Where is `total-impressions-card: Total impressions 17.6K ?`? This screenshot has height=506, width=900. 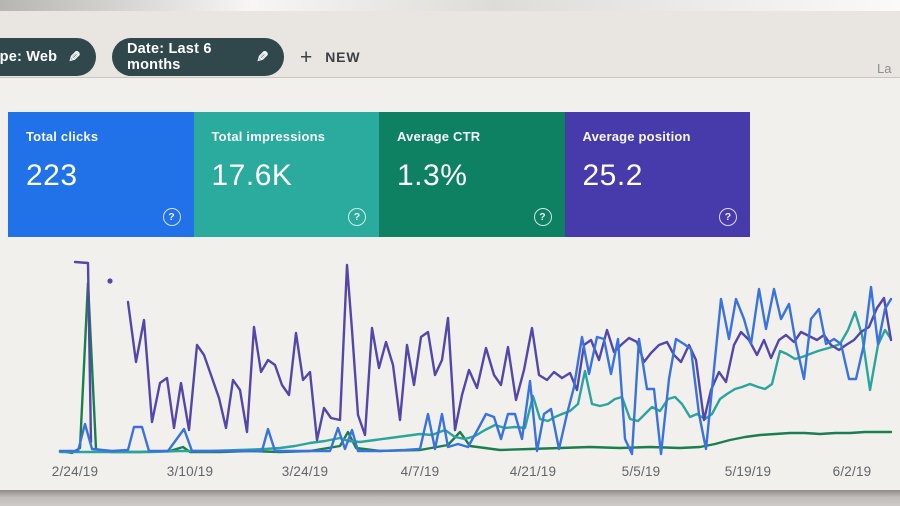
total-impressions-card: Total impressions 17.6K ? is located at coordinates (286, 174).